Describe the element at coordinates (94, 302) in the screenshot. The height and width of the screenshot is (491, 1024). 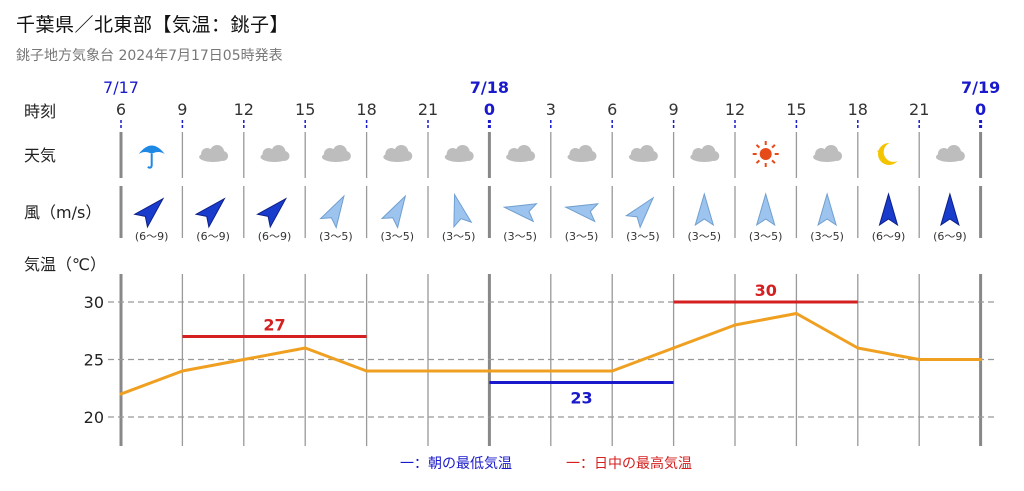
I see `y-tick-label: 30` at that location.